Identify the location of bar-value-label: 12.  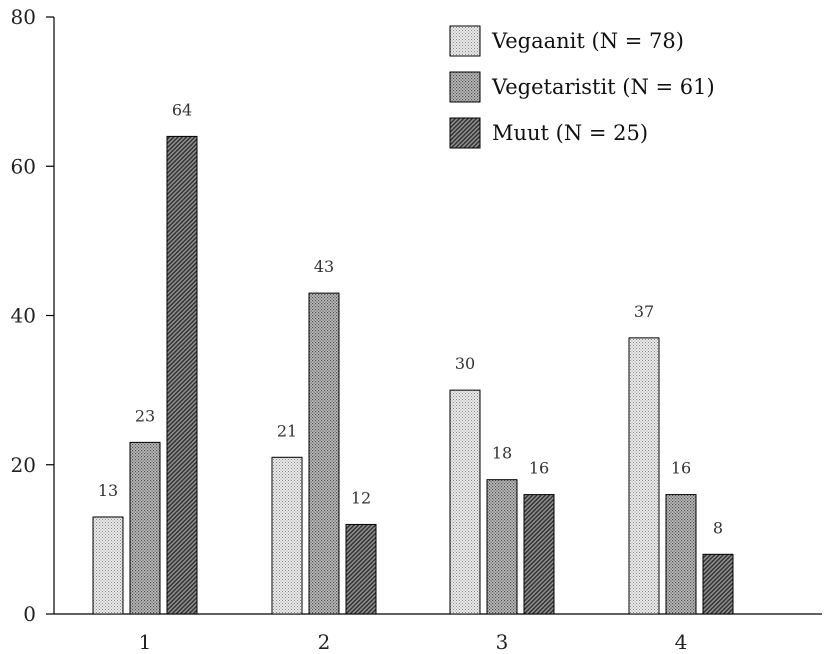
(361, 497).